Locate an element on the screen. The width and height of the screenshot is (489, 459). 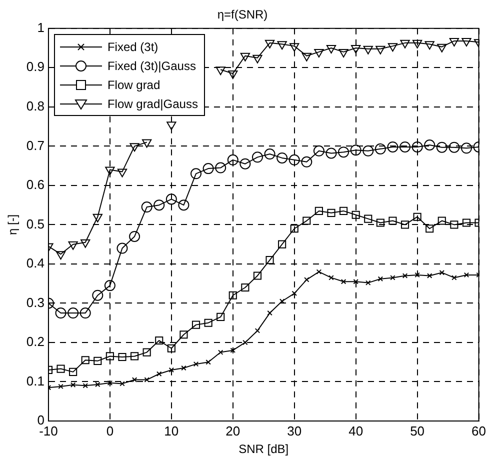
y-tick-label: 0.9 is located at coordinates (35, 66).